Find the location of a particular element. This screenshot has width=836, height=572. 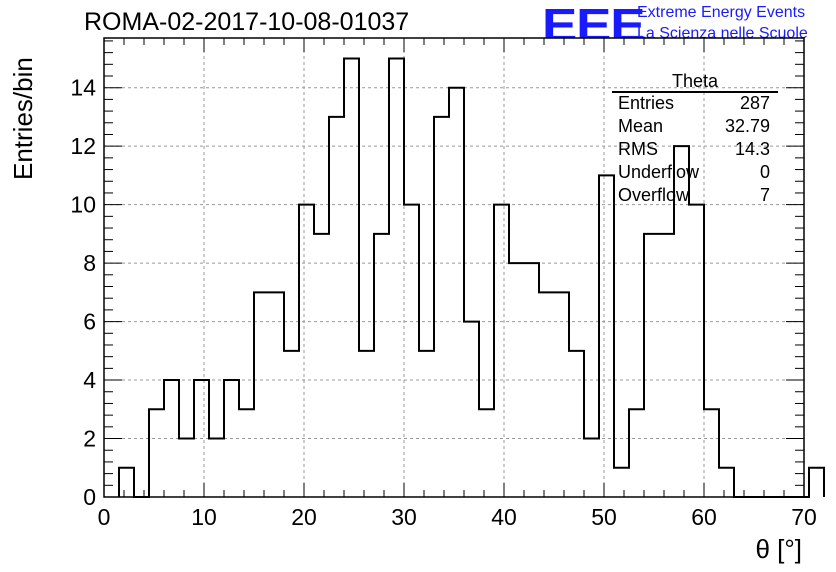

stats-key: Underflow is located at coordinates (659, 172).